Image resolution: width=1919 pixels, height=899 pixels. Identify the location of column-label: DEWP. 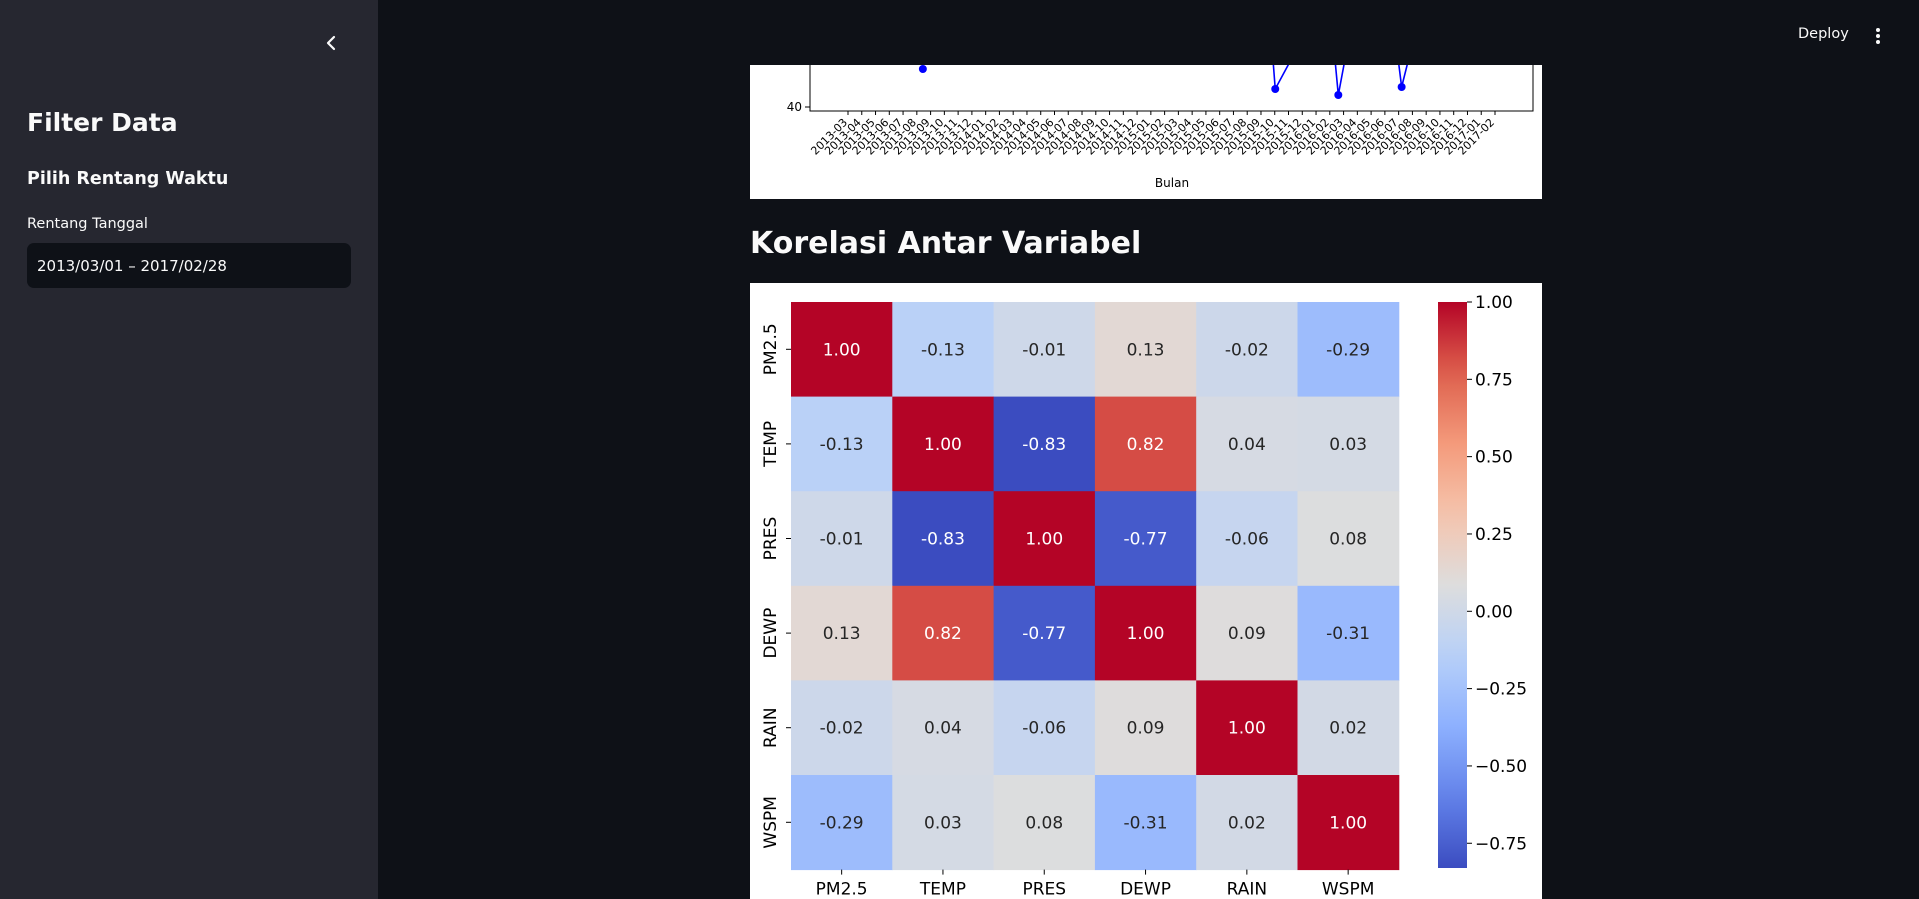
(1145, 889).